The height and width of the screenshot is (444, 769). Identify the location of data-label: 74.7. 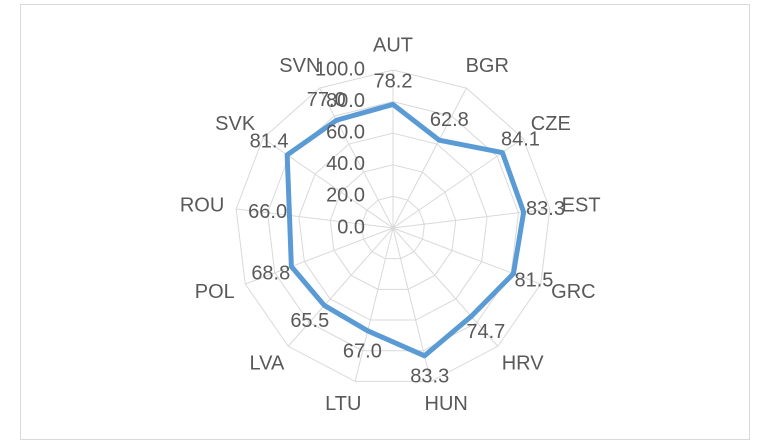
(485, 332).